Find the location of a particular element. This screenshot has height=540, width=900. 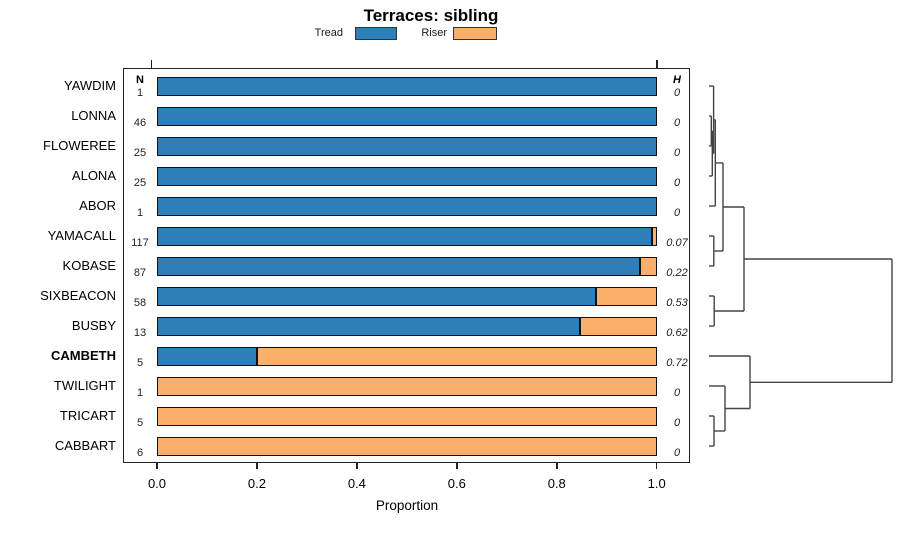

bar-busby is located at coordinates (407, 326).